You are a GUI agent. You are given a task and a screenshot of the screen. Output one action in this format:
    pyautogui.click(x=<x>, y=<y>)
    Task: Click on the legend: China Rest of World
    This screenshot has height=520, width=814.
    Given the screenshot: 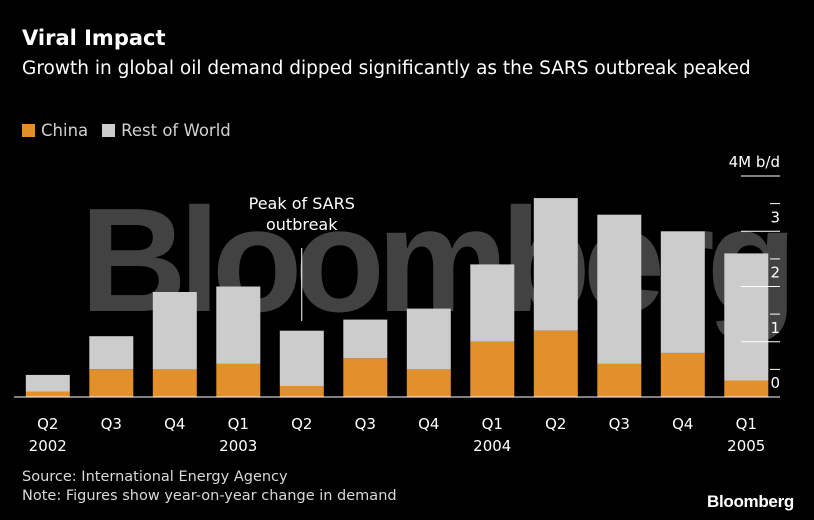 What is the action you would take?
    pyautogui.click(x=133, y=130)
    